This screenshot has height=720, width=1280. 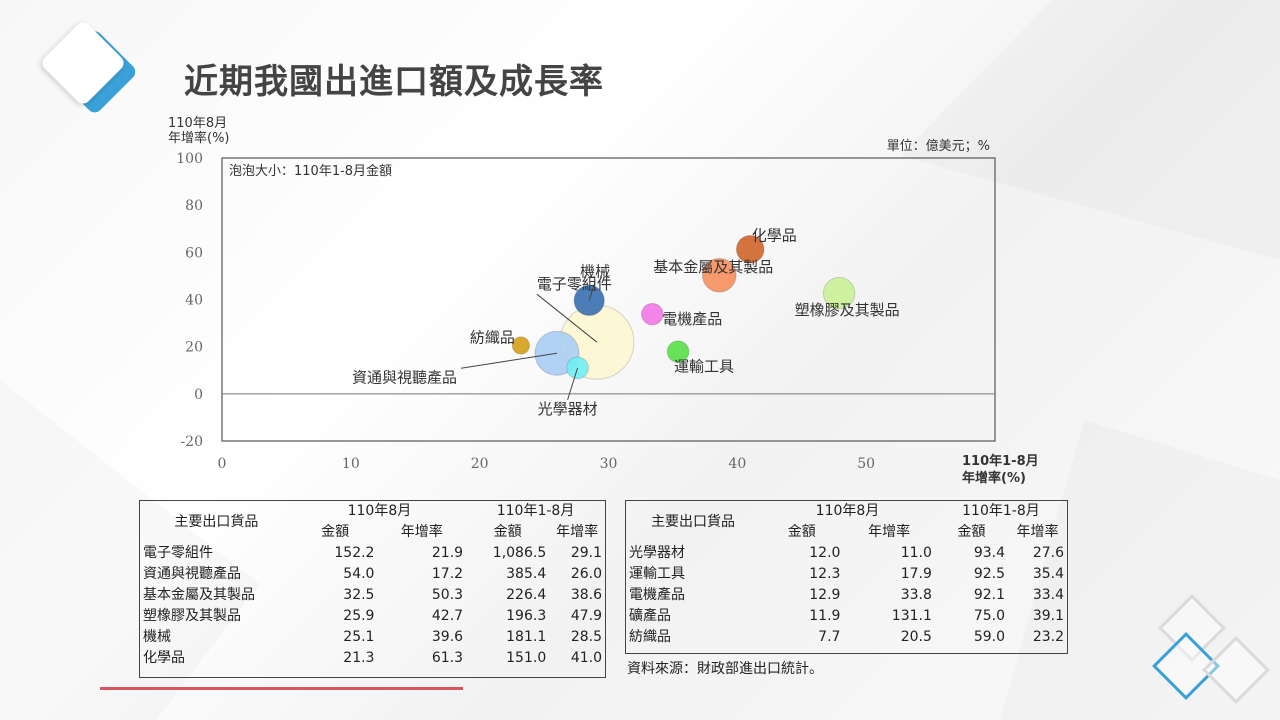 I want to click on x-tick-label: 0, so click(x=222, y=464).